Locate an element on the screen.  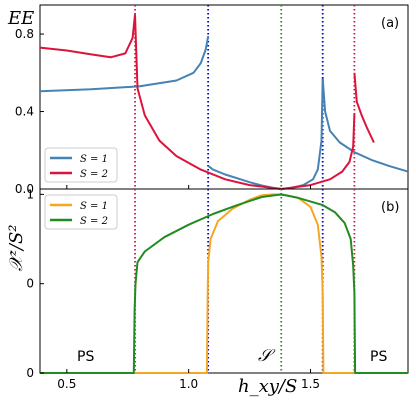
region-label-right: PS is located at coordinates (378, 357).